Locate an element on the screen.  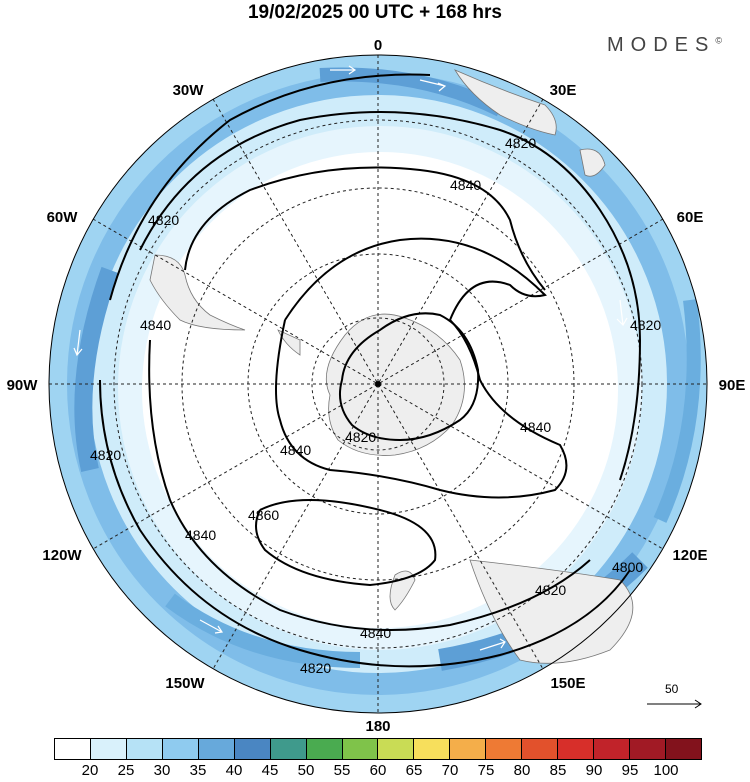
south-pole-marker is located at coordinates (378, 384).